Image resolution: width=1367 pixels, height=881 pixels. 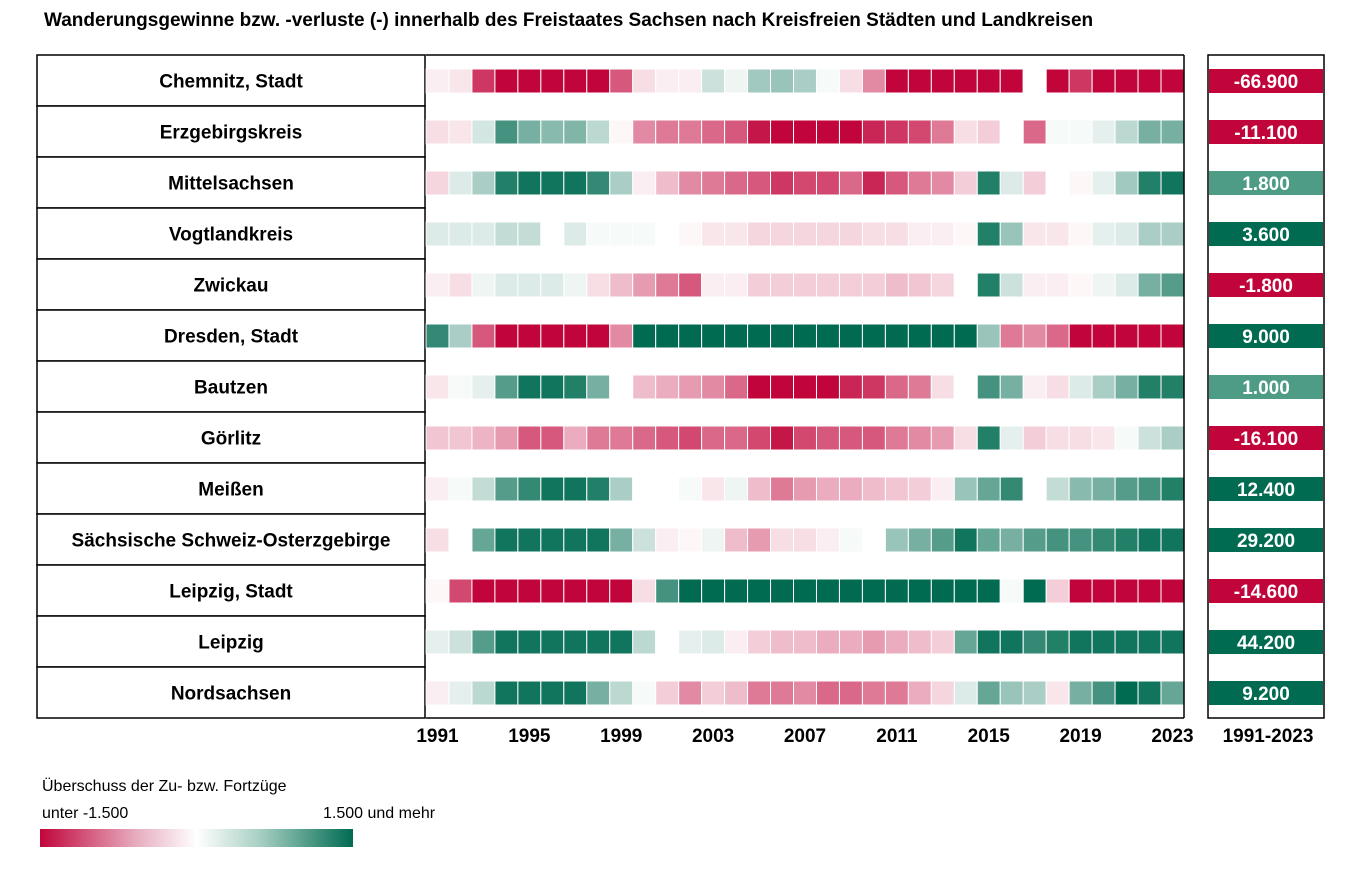 What do you see at coordinates (230, 490) in the screenshot?
I see `row-label: Meißen` at bounding box center [230, 490].